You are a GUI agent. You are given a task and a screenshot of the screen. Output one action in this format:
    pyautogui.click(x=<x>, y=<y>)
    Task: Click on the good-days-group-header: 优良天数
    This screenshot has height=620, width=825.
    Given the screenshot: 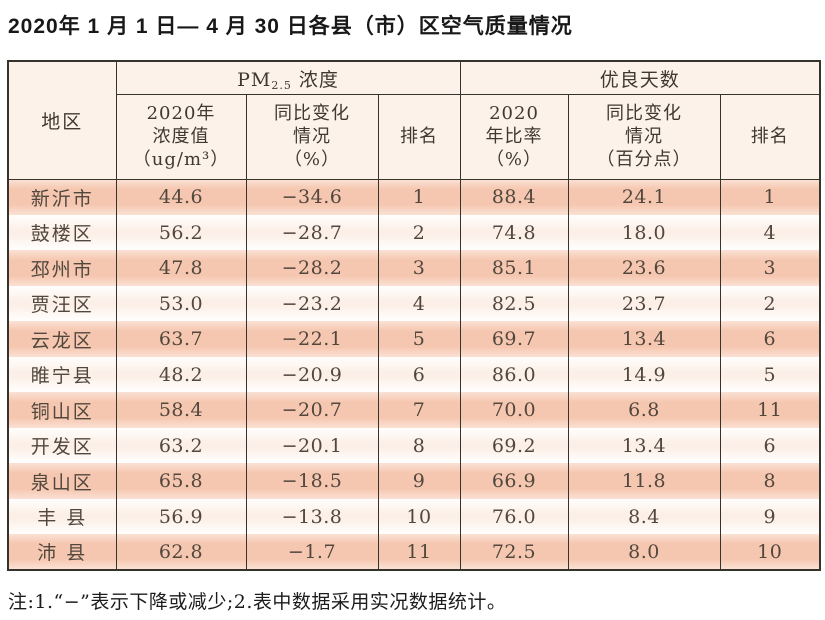 What is the action you would take?
    pyautogui.click(x=640, y=77)
    